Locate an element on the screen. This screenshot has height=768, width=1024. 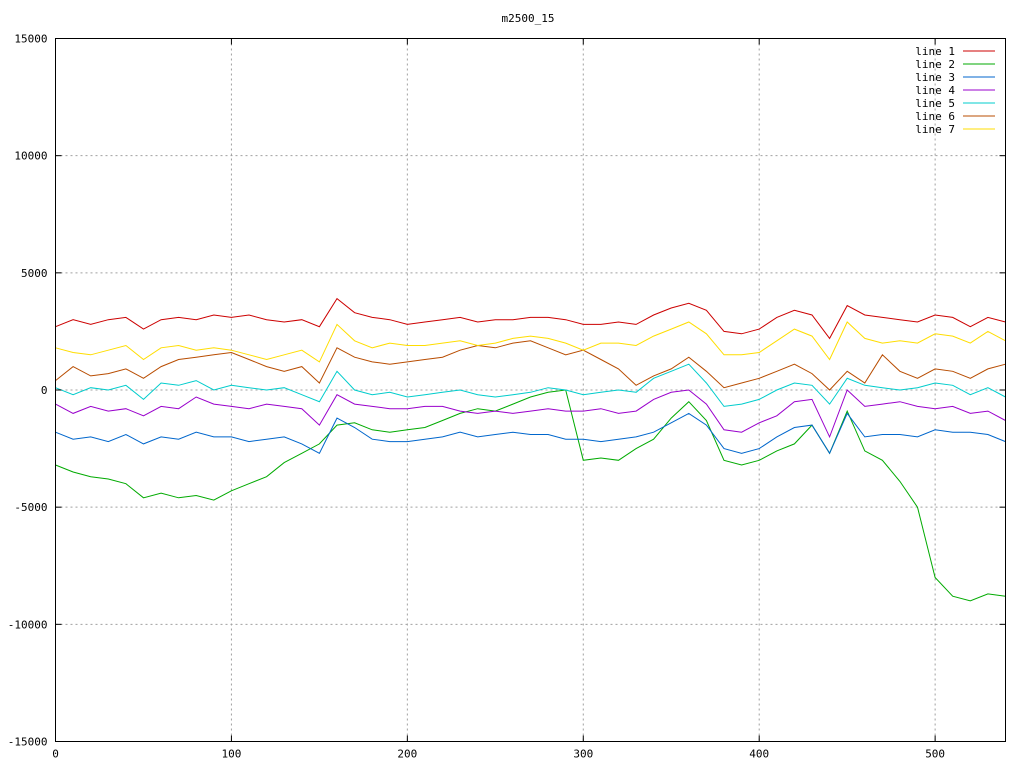
x-tick-label: 300 is located at coordinates (583, 754).